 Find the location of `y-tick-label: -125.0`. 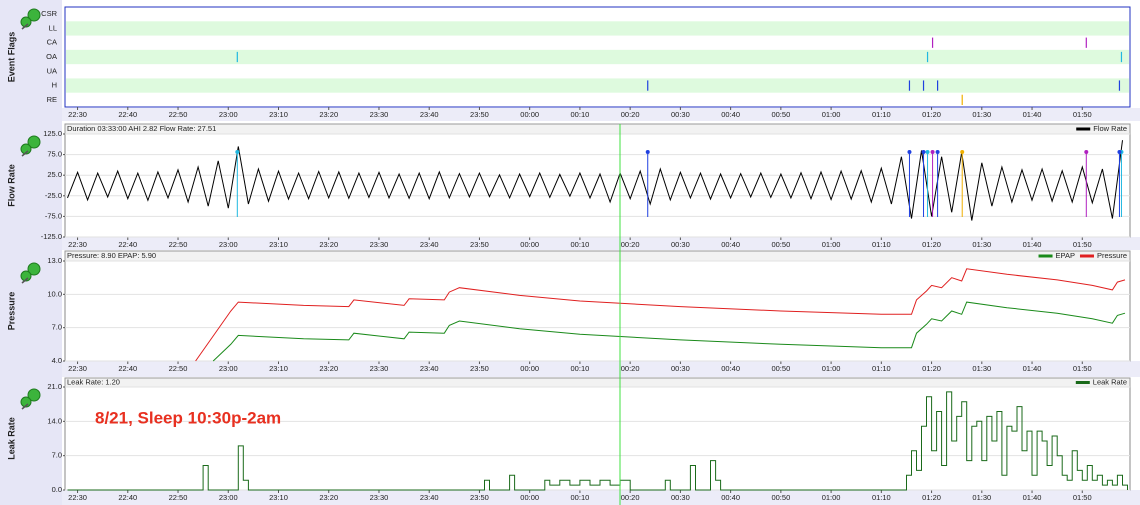

y-tick-label: -125.0 is located at coordinates (51, 236).